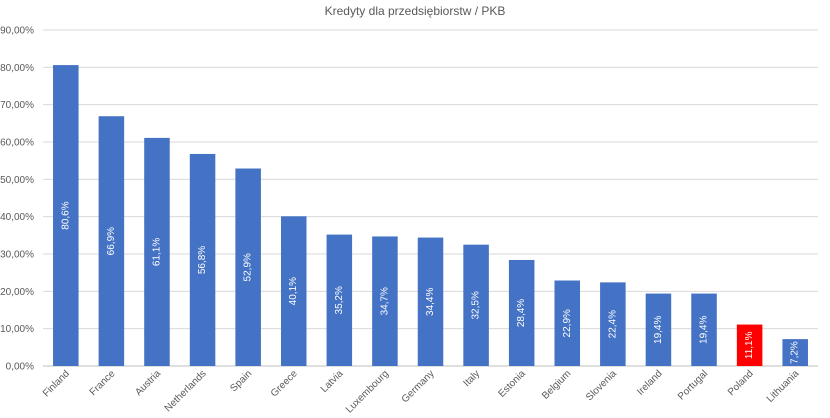  I want to click on bar-portugal, so click(704, 329).